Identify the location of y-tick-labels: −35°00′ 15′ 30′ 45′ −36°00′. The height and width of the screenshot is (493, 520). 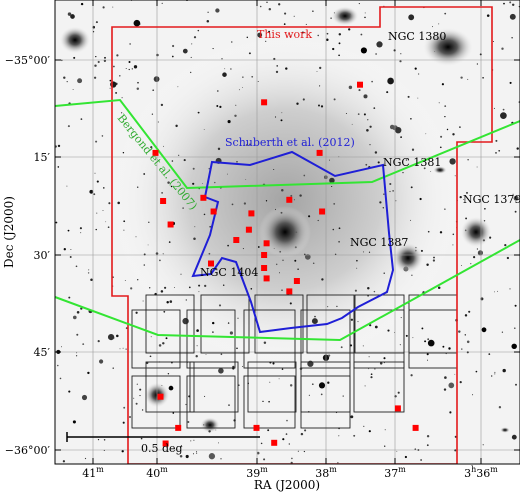
(28, 255).